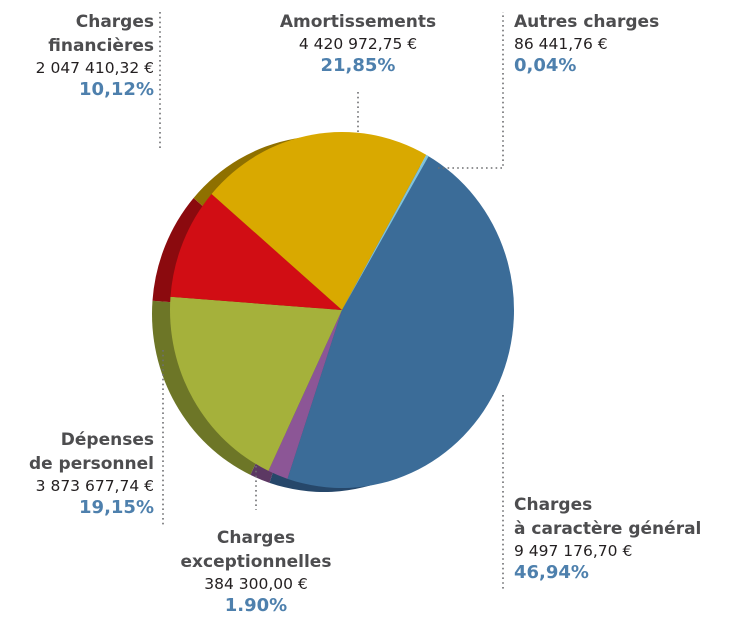 The height and width of the screenshot is (628, 733). What do you see at coordinates (91, 464) in the screenshot?
I see `slice-name: de personnel` at bounding box center [91, 464].